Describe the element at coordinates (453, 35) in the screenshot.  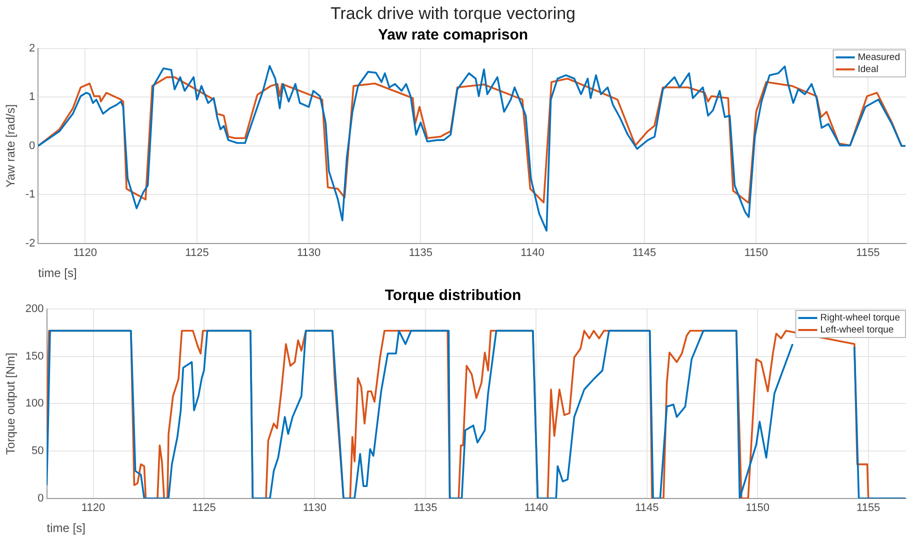
I see `chart-subtitle: Yaw rate comaprison` at that location.